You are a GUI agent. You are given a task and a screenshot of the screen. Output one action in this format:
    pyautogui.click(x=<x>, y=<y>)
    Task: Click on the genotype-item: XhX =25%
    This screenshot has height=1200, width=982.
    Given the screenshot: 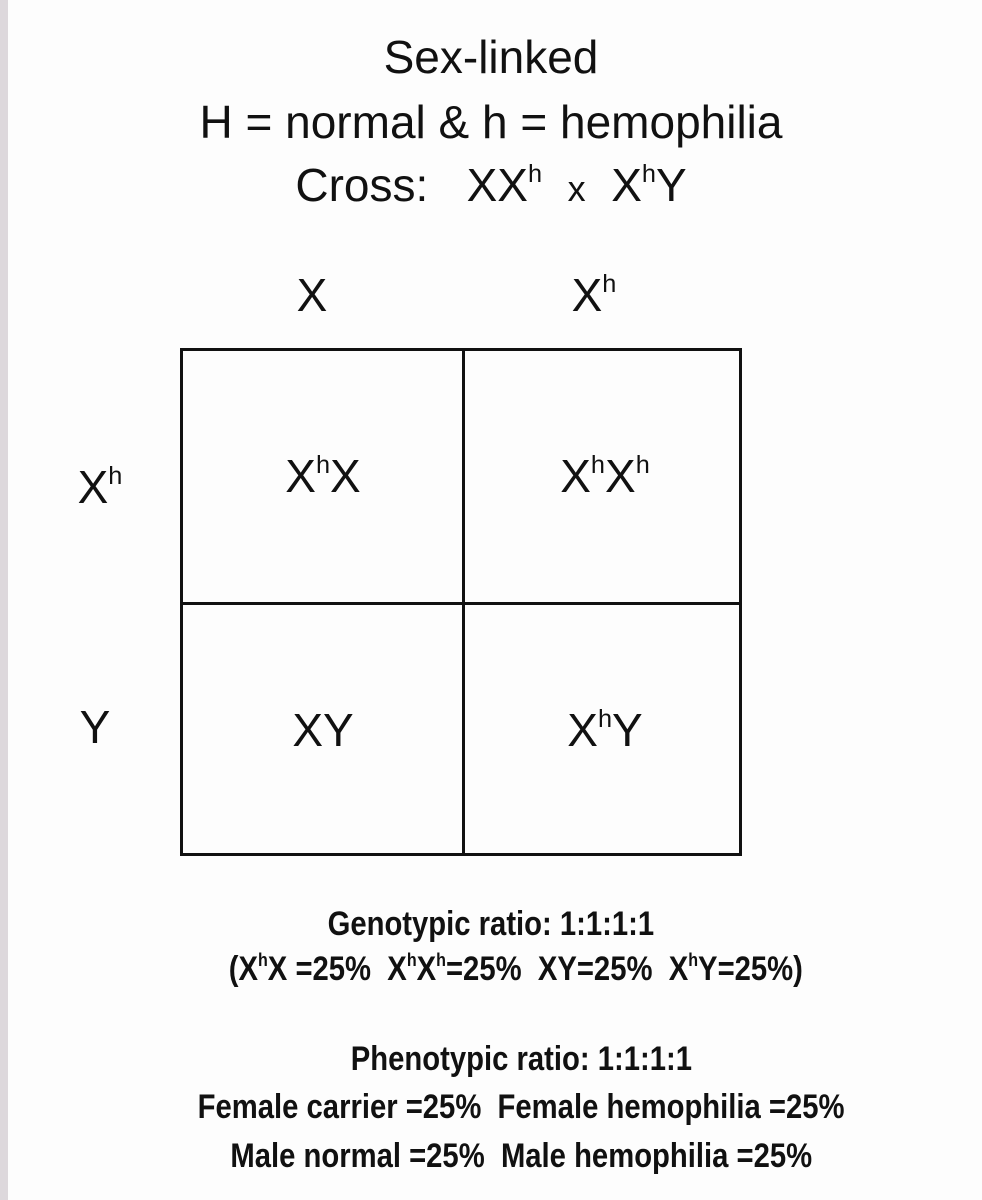 What is the action you would take?
    pyautogui.click(x=305, y=969)
    